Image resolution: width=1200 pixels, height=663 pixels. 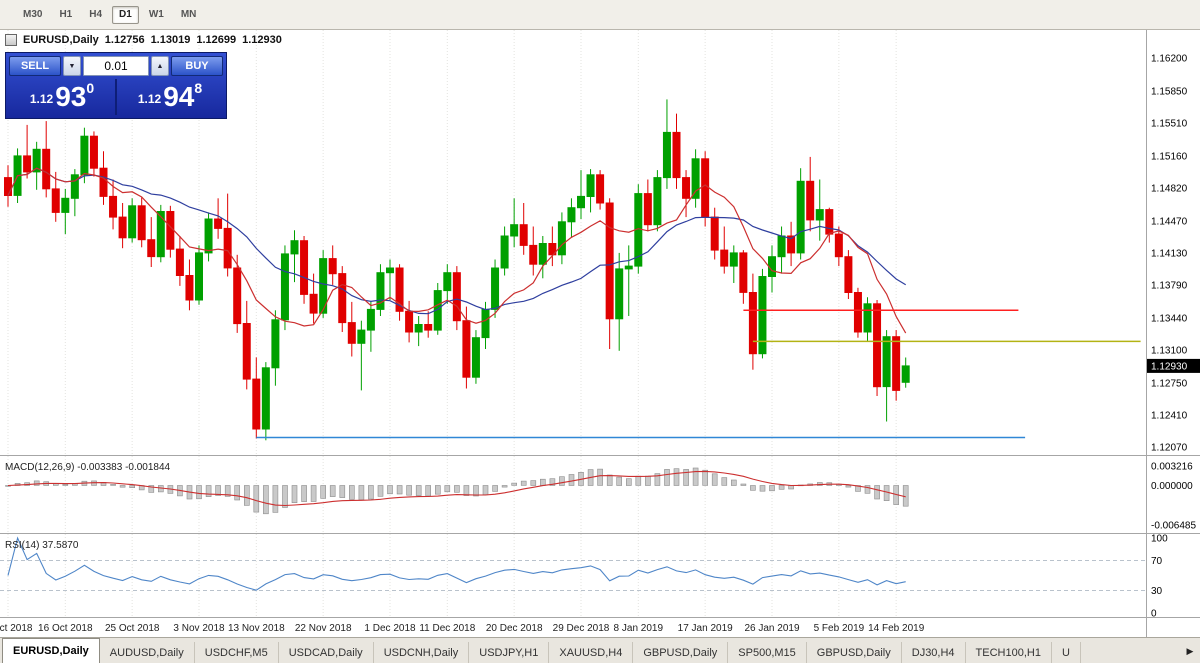 What do you see at coordinates (591, 652) in the screenshot?
I see `chart-tab-xauusd-h4: XAUUSD,H4` at bounding box center [591, 652].